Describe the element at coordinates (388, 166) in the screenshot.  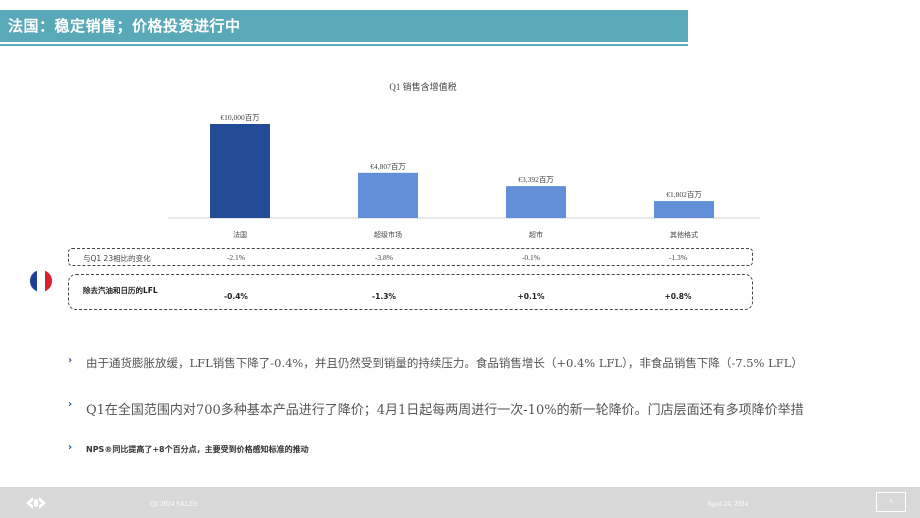
I see `bar-data-label: €4,807百万` at that location.